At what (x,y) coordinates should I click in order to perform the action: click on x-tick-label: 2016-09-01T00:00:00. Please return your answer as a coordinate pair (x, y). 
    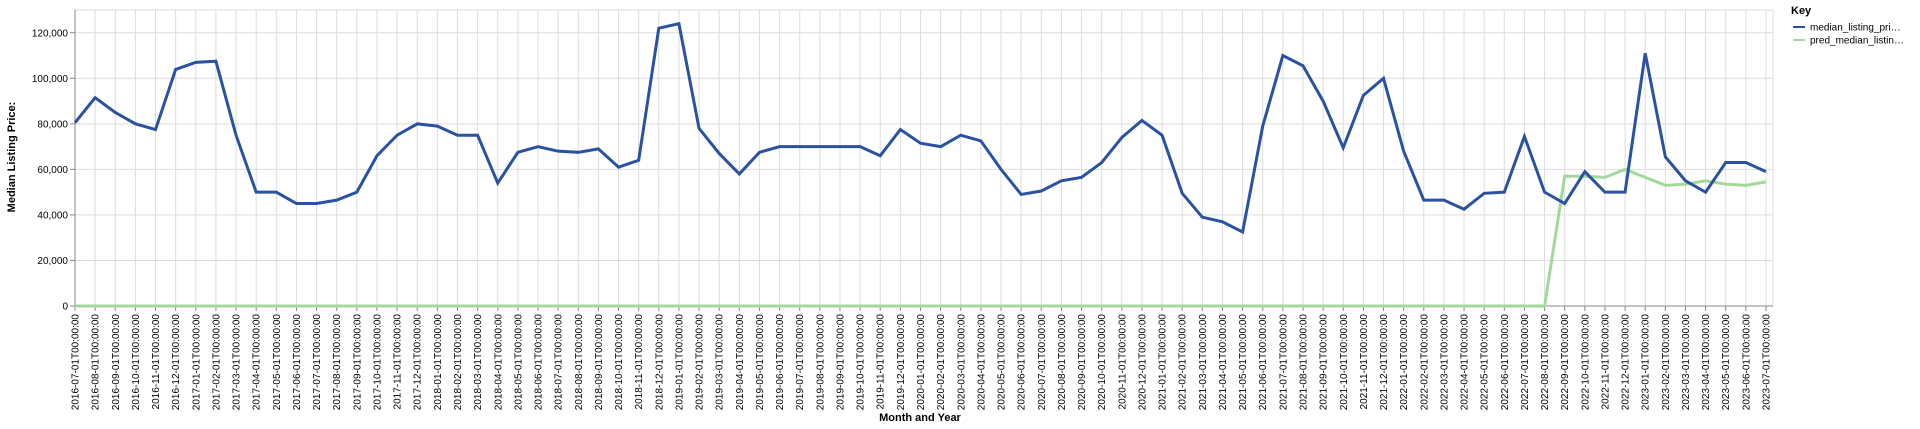
    Looking at the image, I should click on (116, 362).